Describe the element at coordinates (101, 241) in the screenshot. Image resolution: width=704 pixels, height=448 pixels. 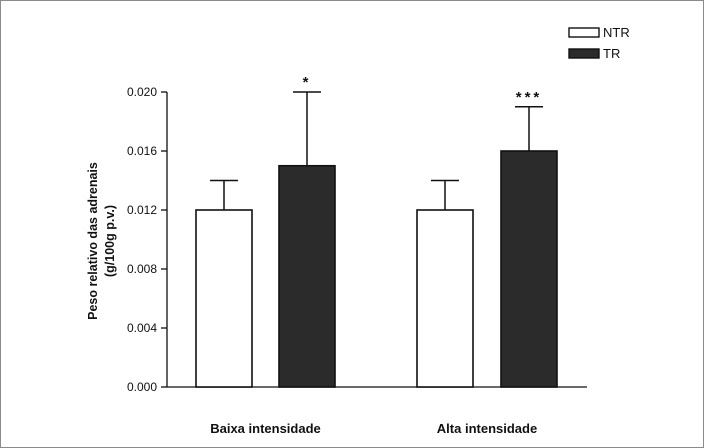
I see `y-axis-title: Peso relativo das adrenais (g/100g p.v.)` at that location.